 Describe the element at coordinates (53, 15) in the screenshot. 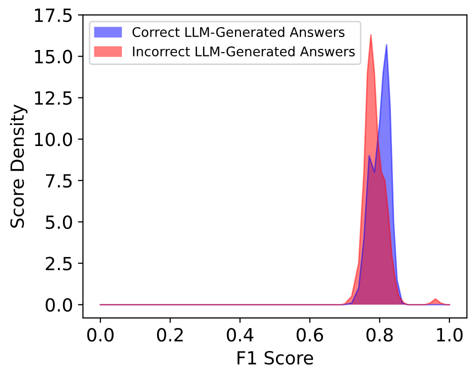

I see `y-tick-label: 17.5` at that location.